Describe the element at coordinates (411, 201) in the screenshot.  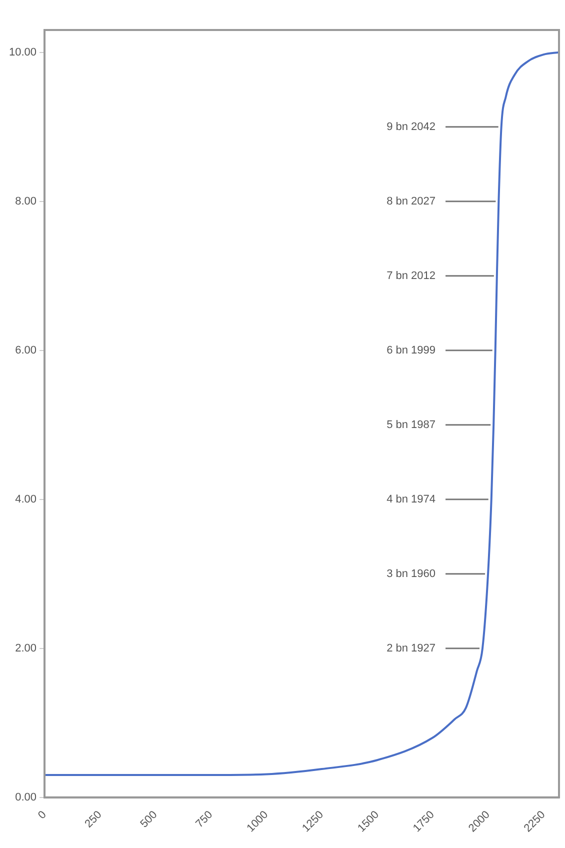
I see `annotation: 8 bn 2027` at that location.